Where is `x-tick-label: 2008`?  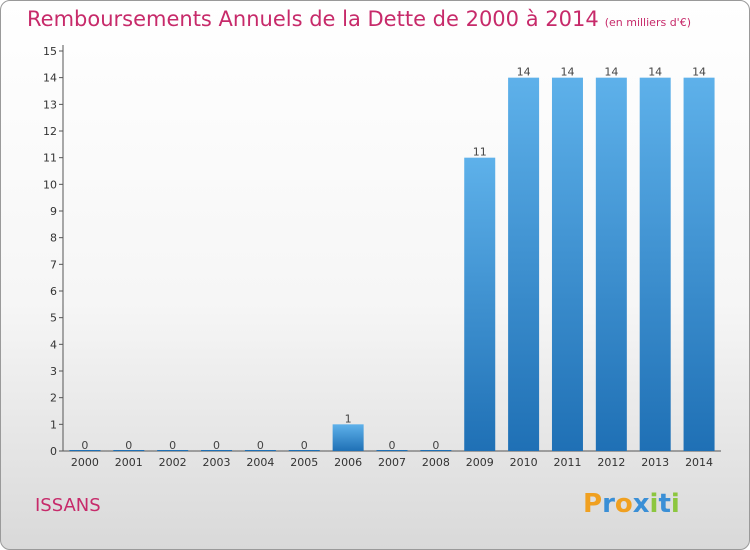
x-tick-label: 2008 is located at coordinates (436, 462).